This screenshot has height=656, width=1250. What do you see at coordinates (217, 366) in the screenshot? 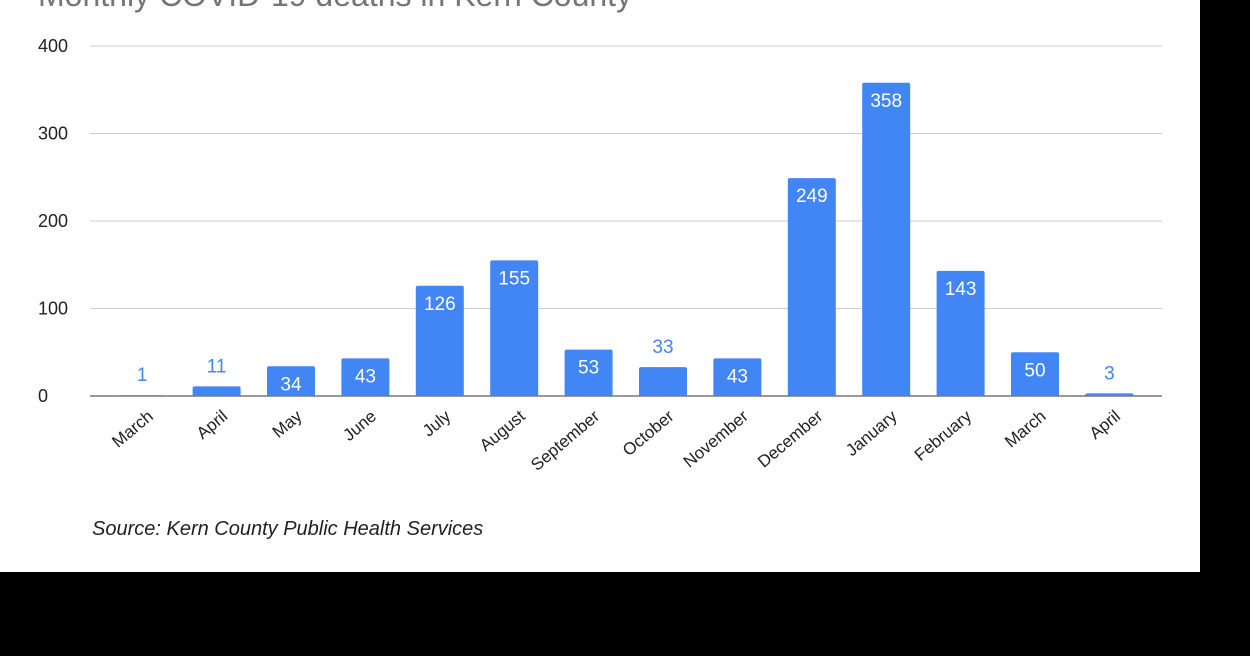
I see `data-label: 11` at bounding box center [217, 366].